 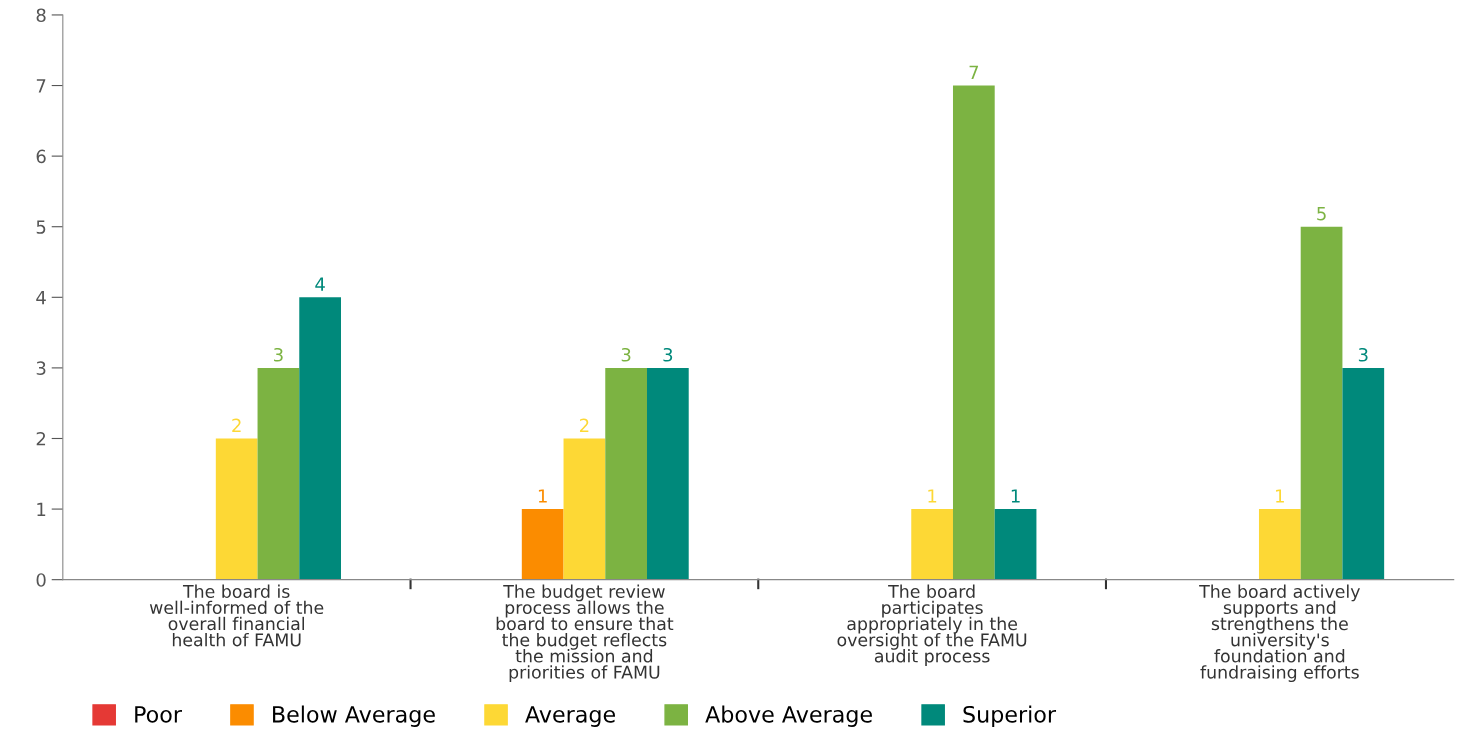 I want to click on y-tick-label: 3, so click(x=41, y=368).